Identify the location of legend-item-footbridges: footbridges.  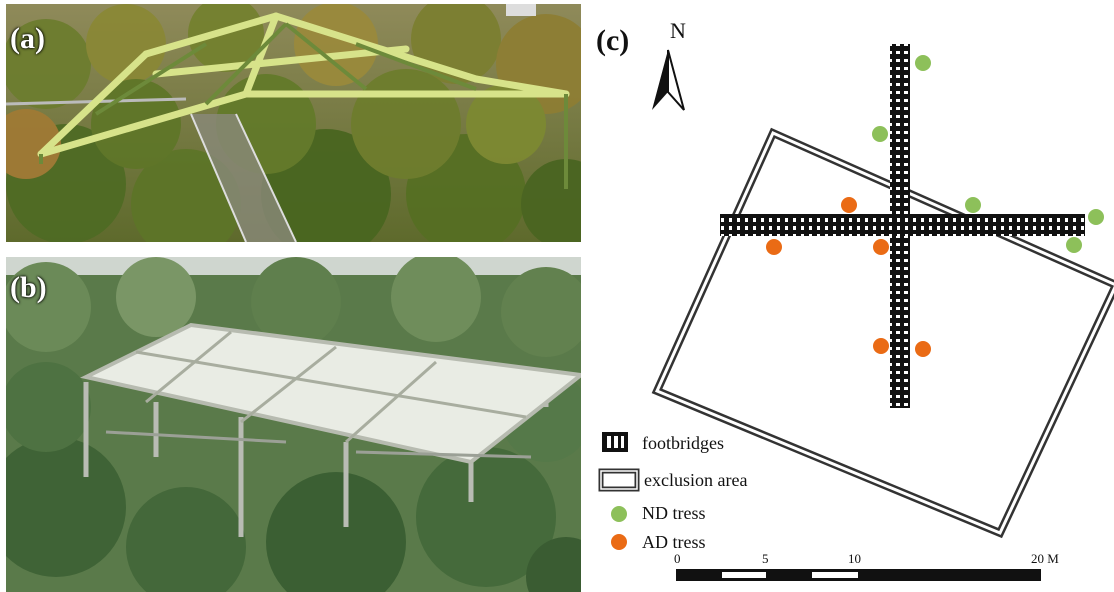
(663, 442).